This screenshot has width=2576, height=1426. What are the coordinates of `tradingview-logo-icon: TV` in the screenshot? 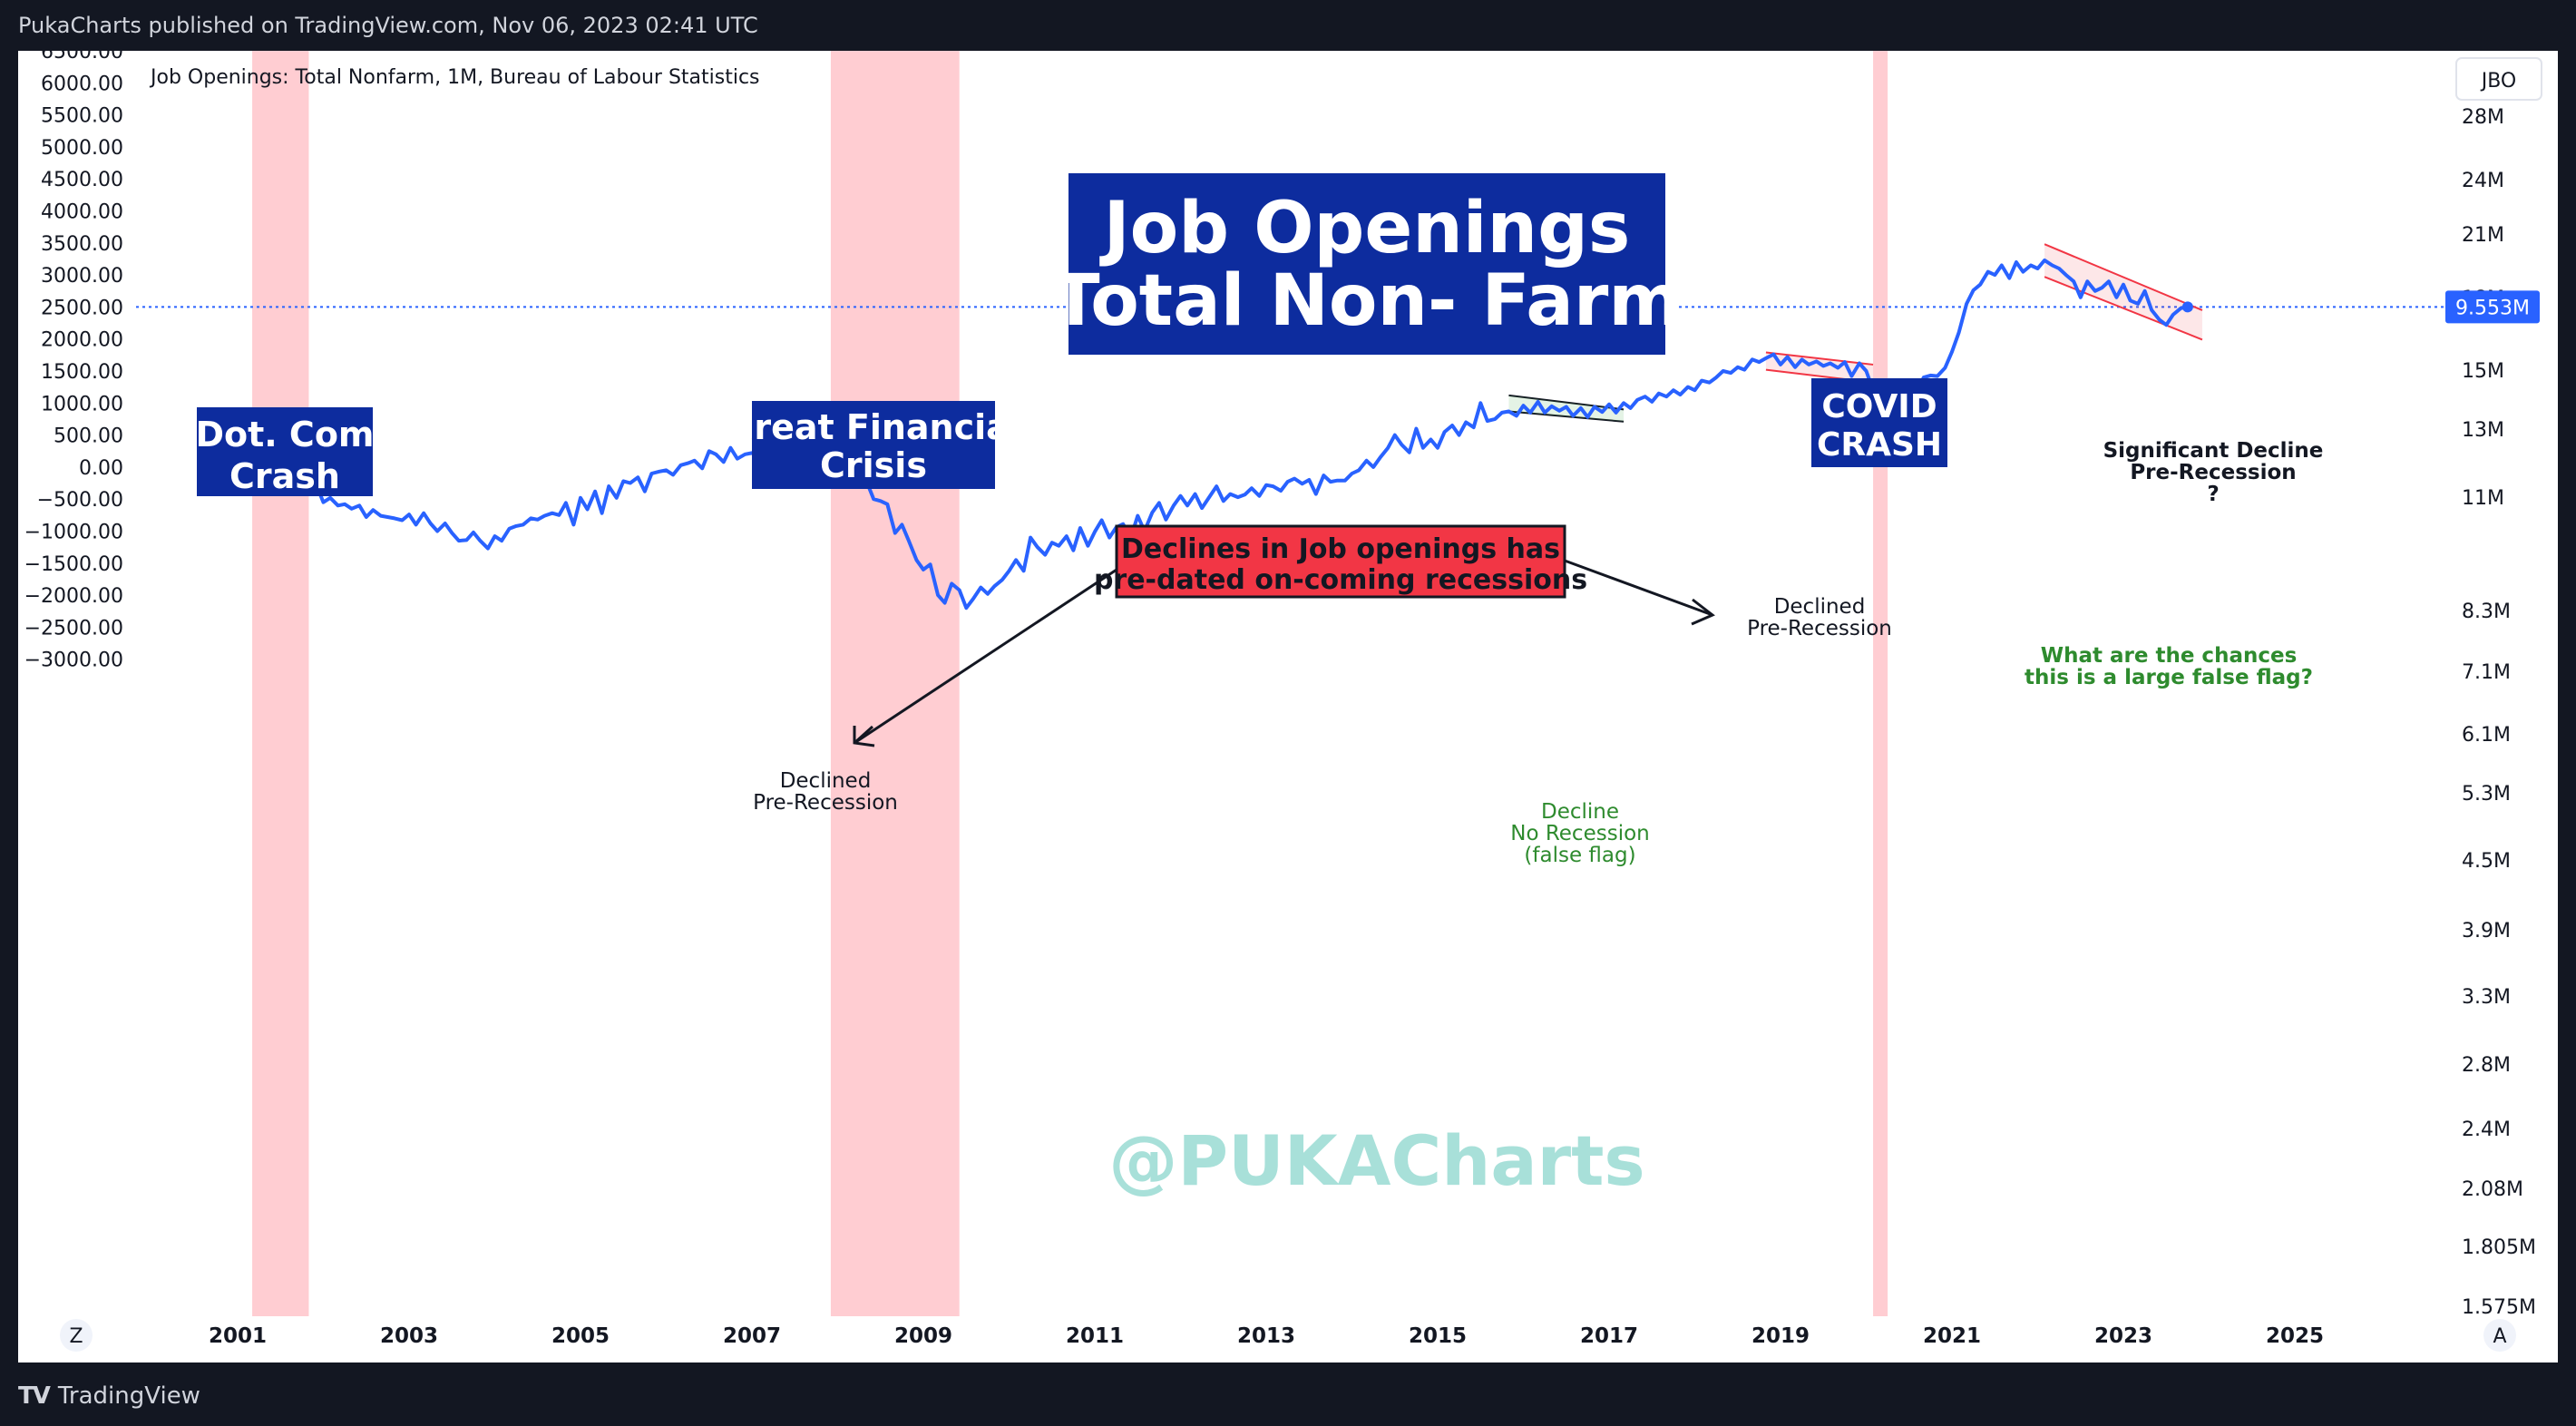 It's located at (34, 1396).